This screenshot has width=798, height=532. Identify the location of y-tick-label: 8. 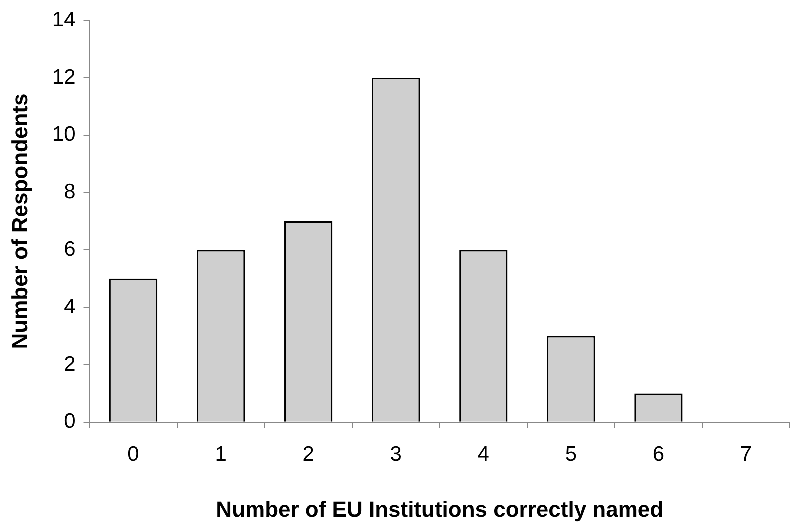
(70, 192).